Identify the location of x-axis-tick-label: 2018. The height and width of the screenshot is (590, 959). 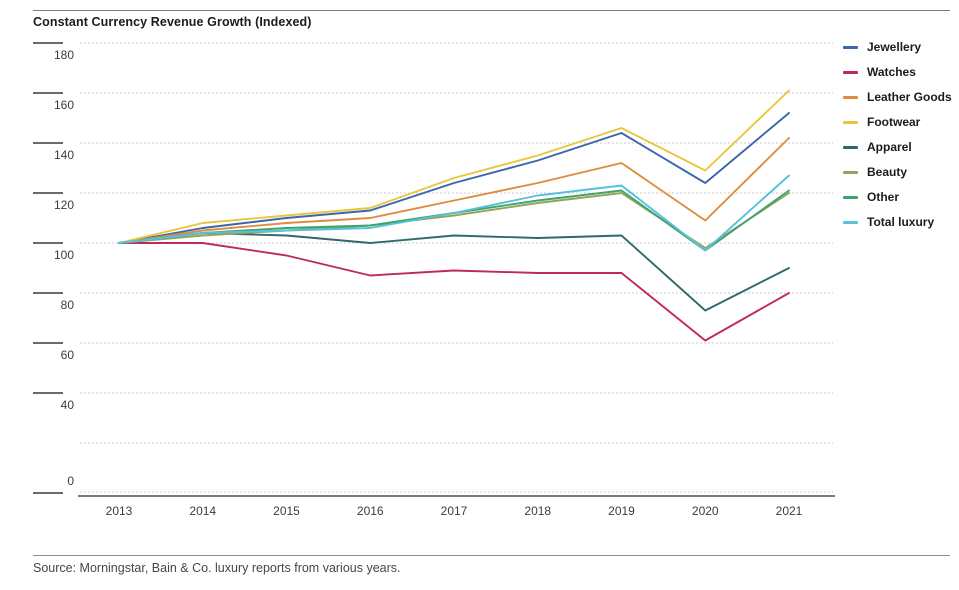
(538, 511).